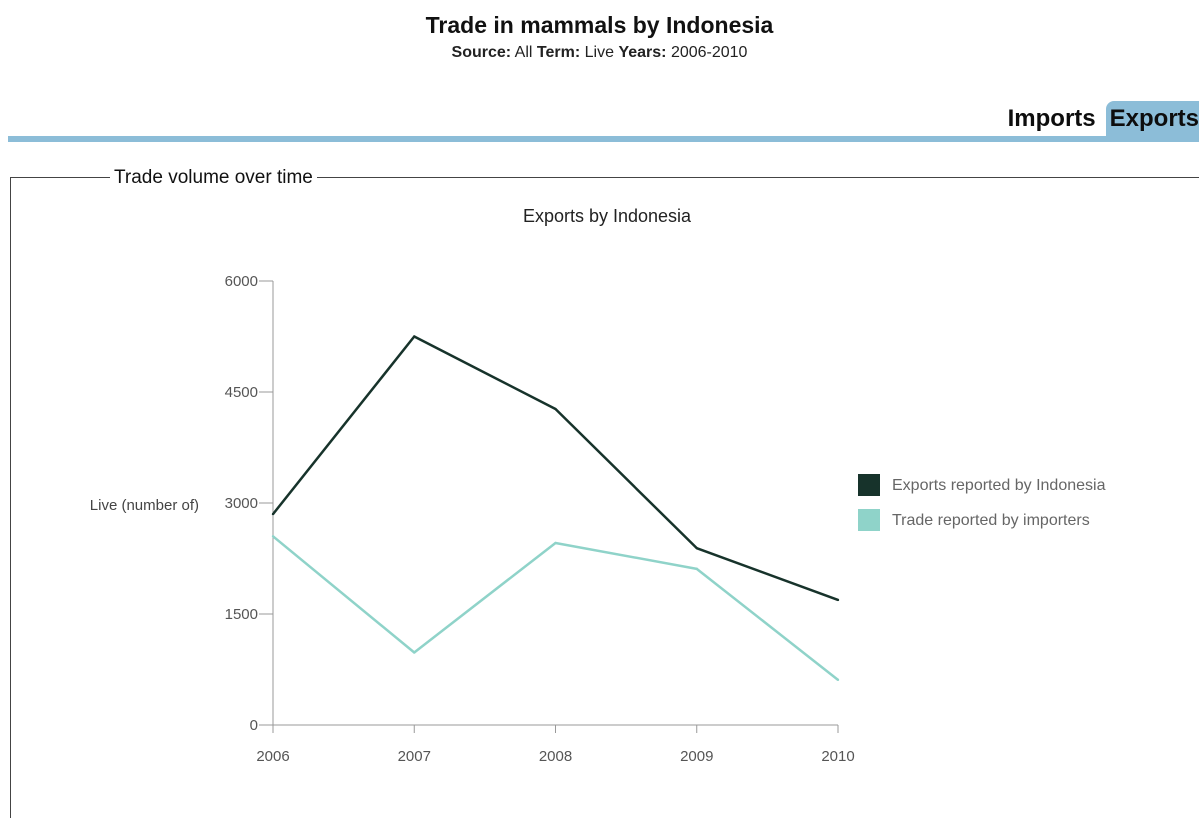  What do you see at coordinates (558, 52) in the screenshot?
I see `term-label: Term:` at bounding box center [558, 52].